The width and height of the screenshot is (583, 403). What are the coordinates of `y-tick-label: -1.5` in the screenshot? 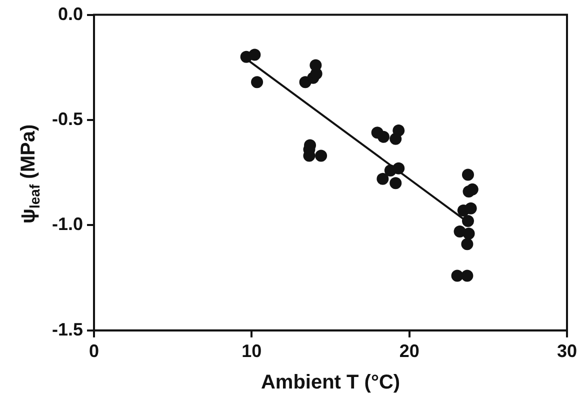 It's located at (68, 329).